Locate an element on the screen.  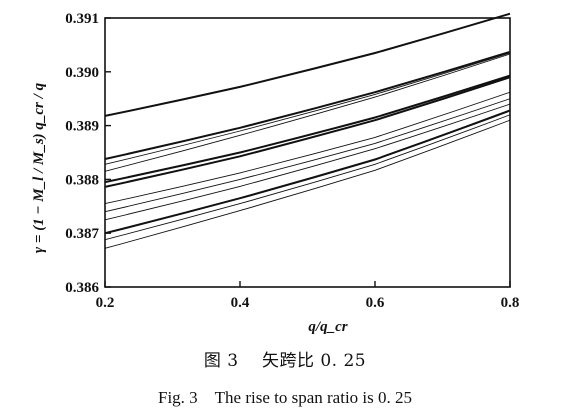
y-tick-label: 0.388 is located at coordinates (82, 180).